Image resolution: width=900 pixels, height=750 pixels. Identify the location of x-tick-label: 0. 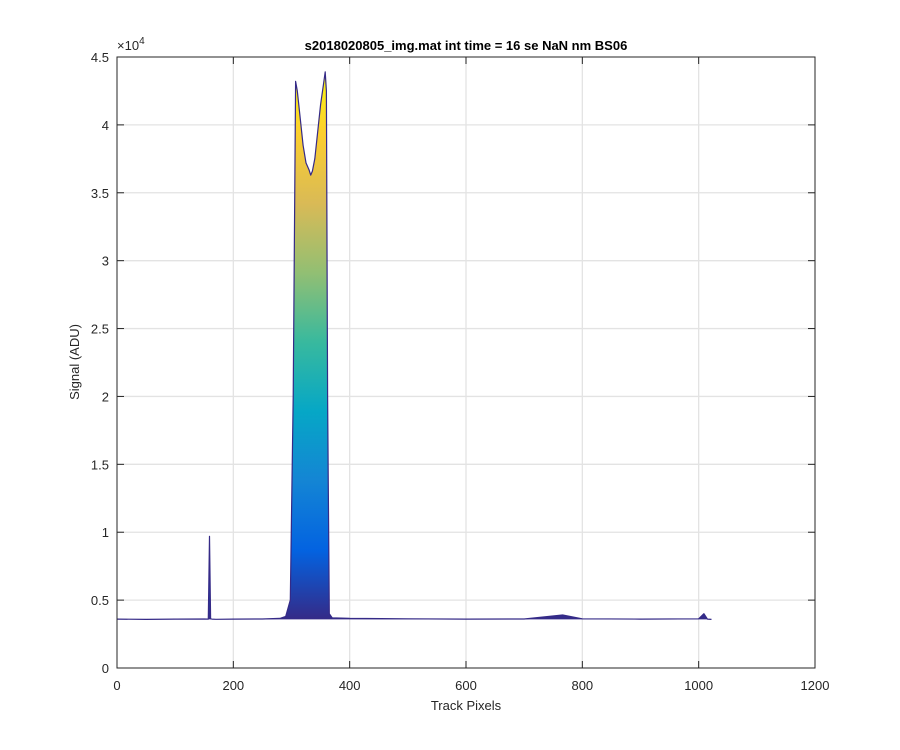
(116, 685).